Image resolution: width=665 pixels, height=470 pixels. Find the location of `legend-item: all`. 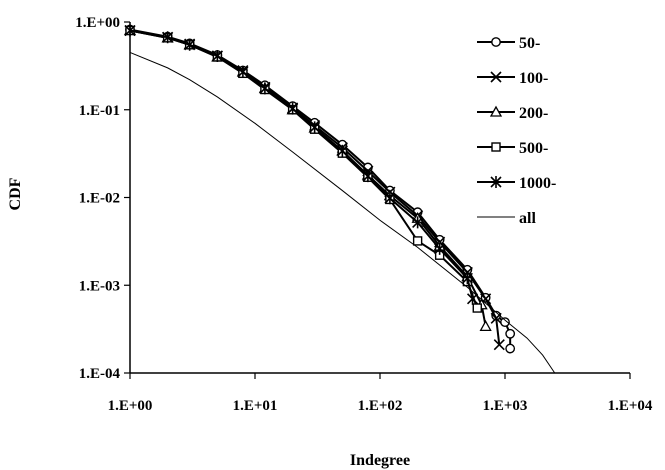

legend-item: all is located at coordinates (506, 218).